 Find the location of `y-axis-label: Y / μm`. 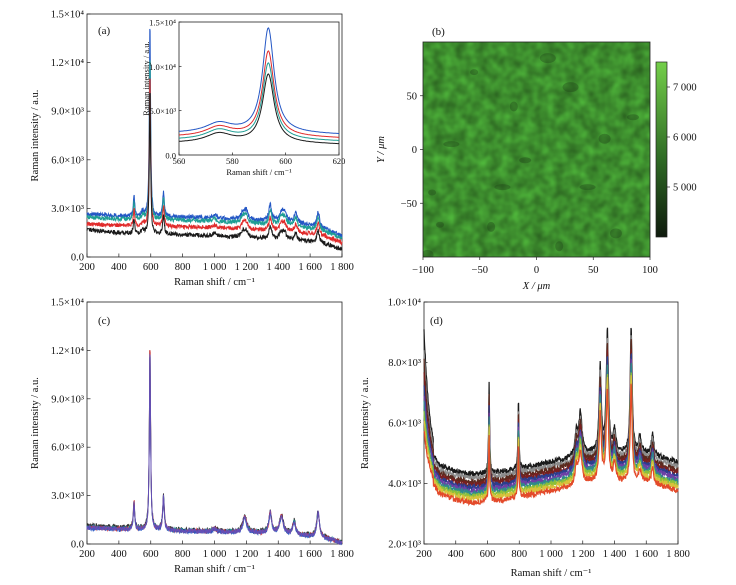

y-axis-label: Y / μm is located at coordinates (381, 149).